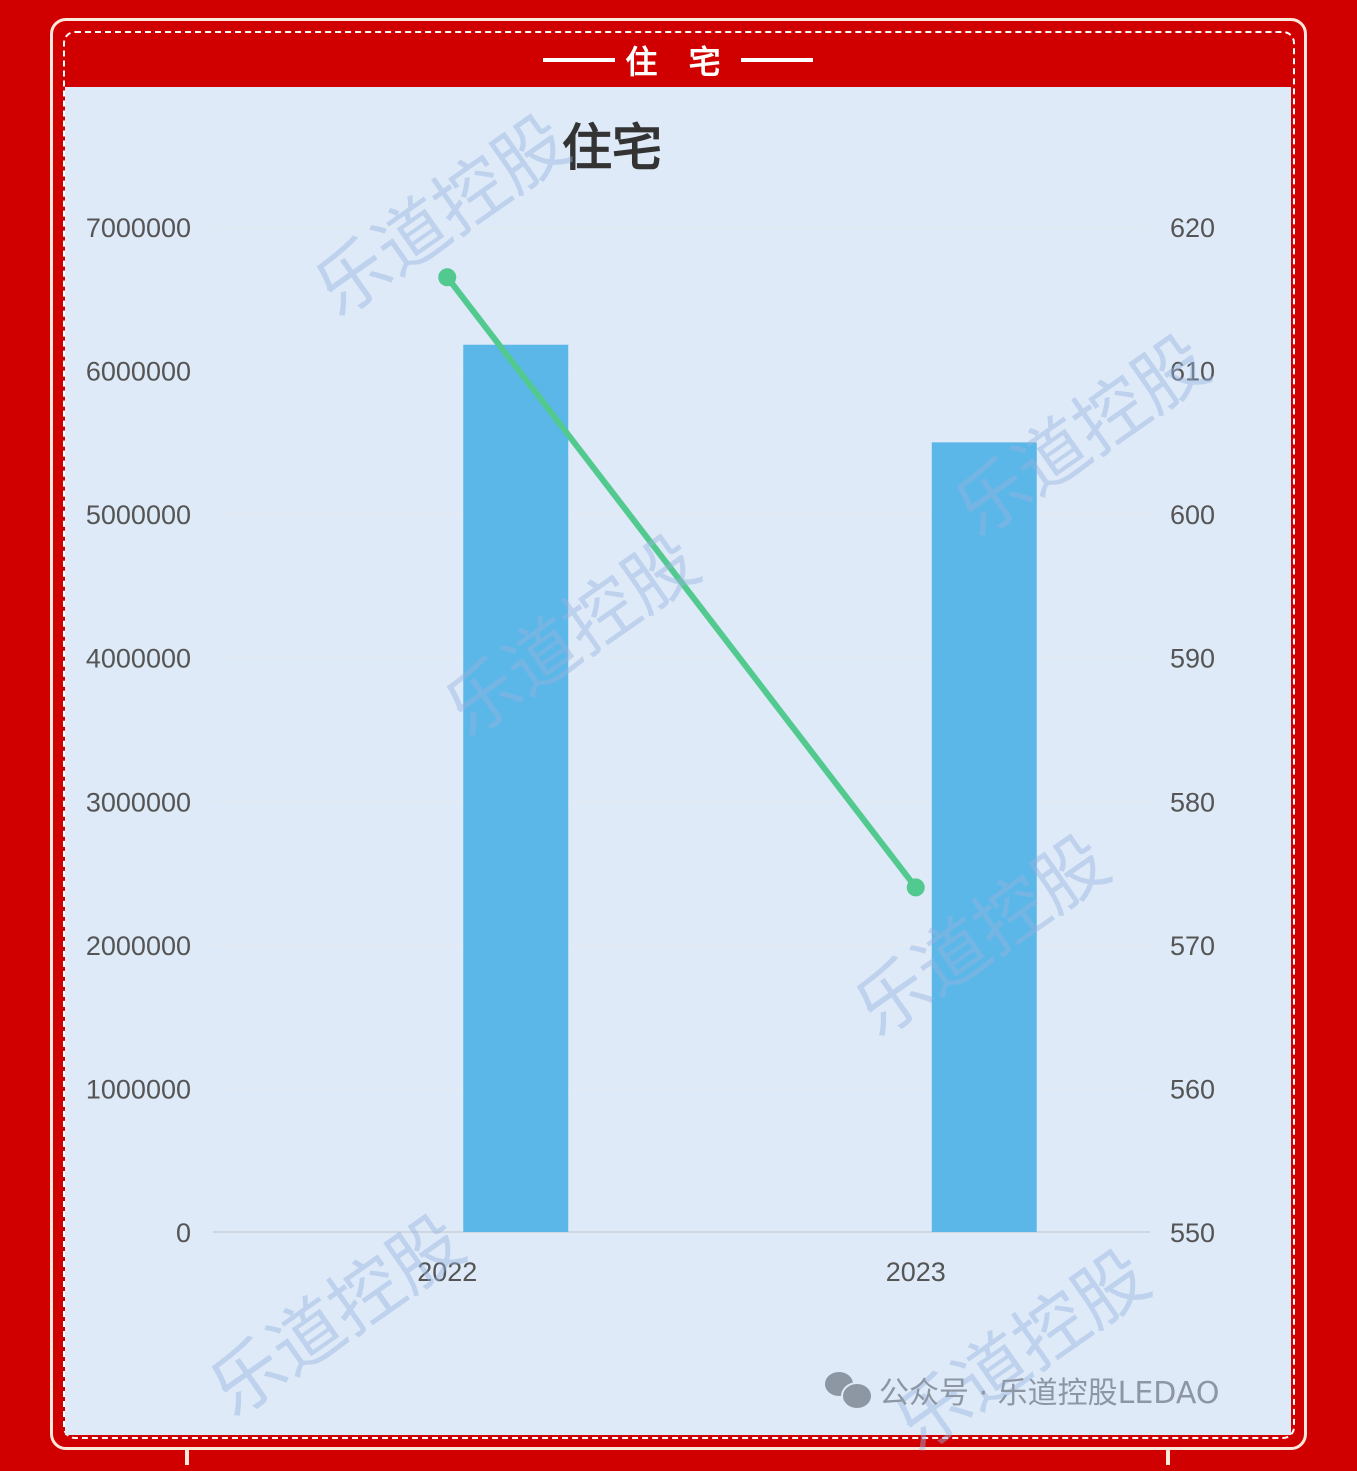  I want to click on y-right-tick-label: 600, so click(1192, 515).